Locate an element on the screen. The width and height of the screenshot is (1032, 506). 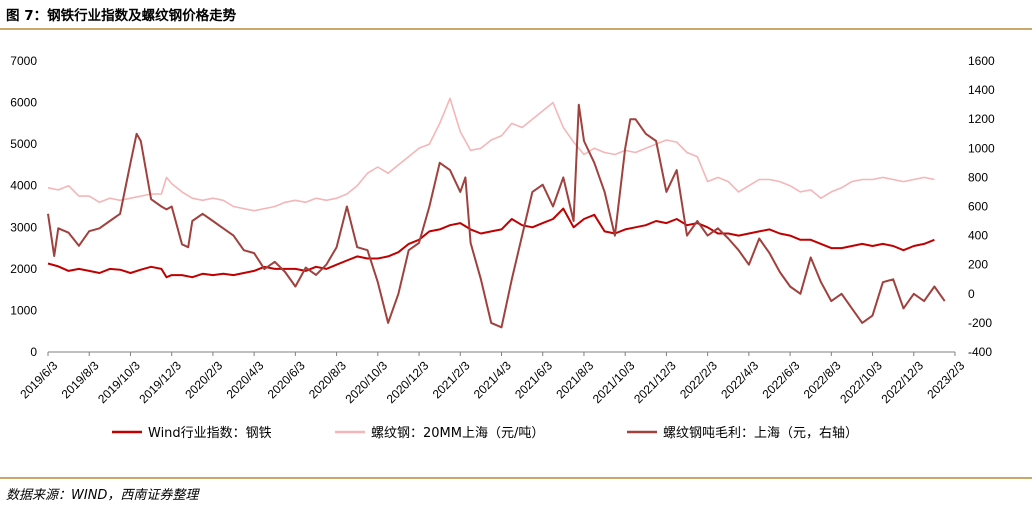
left-y-tick-label: 7000 is located at coordinates (23, 61).